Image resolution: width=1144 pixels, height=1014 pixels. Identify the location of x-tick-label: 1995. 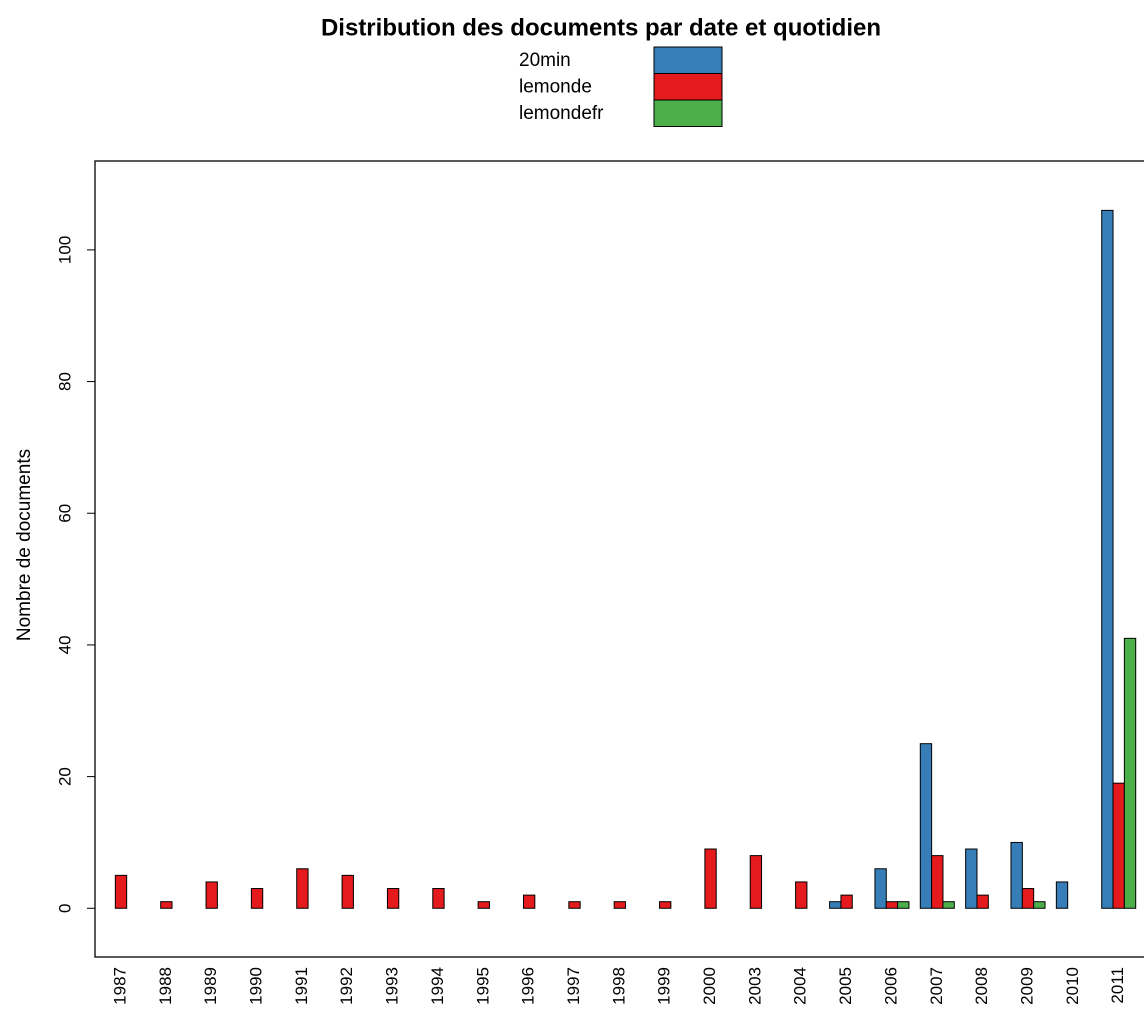
(482, 986).